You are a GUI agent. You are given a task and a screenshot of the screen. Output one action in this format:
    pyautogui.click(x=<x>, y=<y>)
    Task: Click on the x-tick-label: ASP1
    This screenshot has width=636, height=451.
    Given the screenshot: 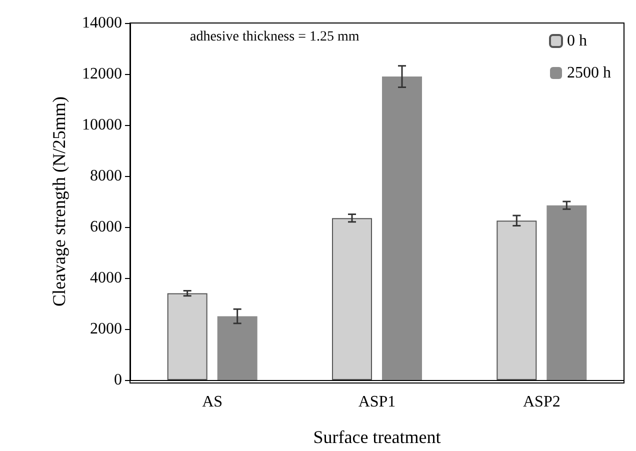 What is the action you would take?
    pyautogui.click(x=377, y=402)
    